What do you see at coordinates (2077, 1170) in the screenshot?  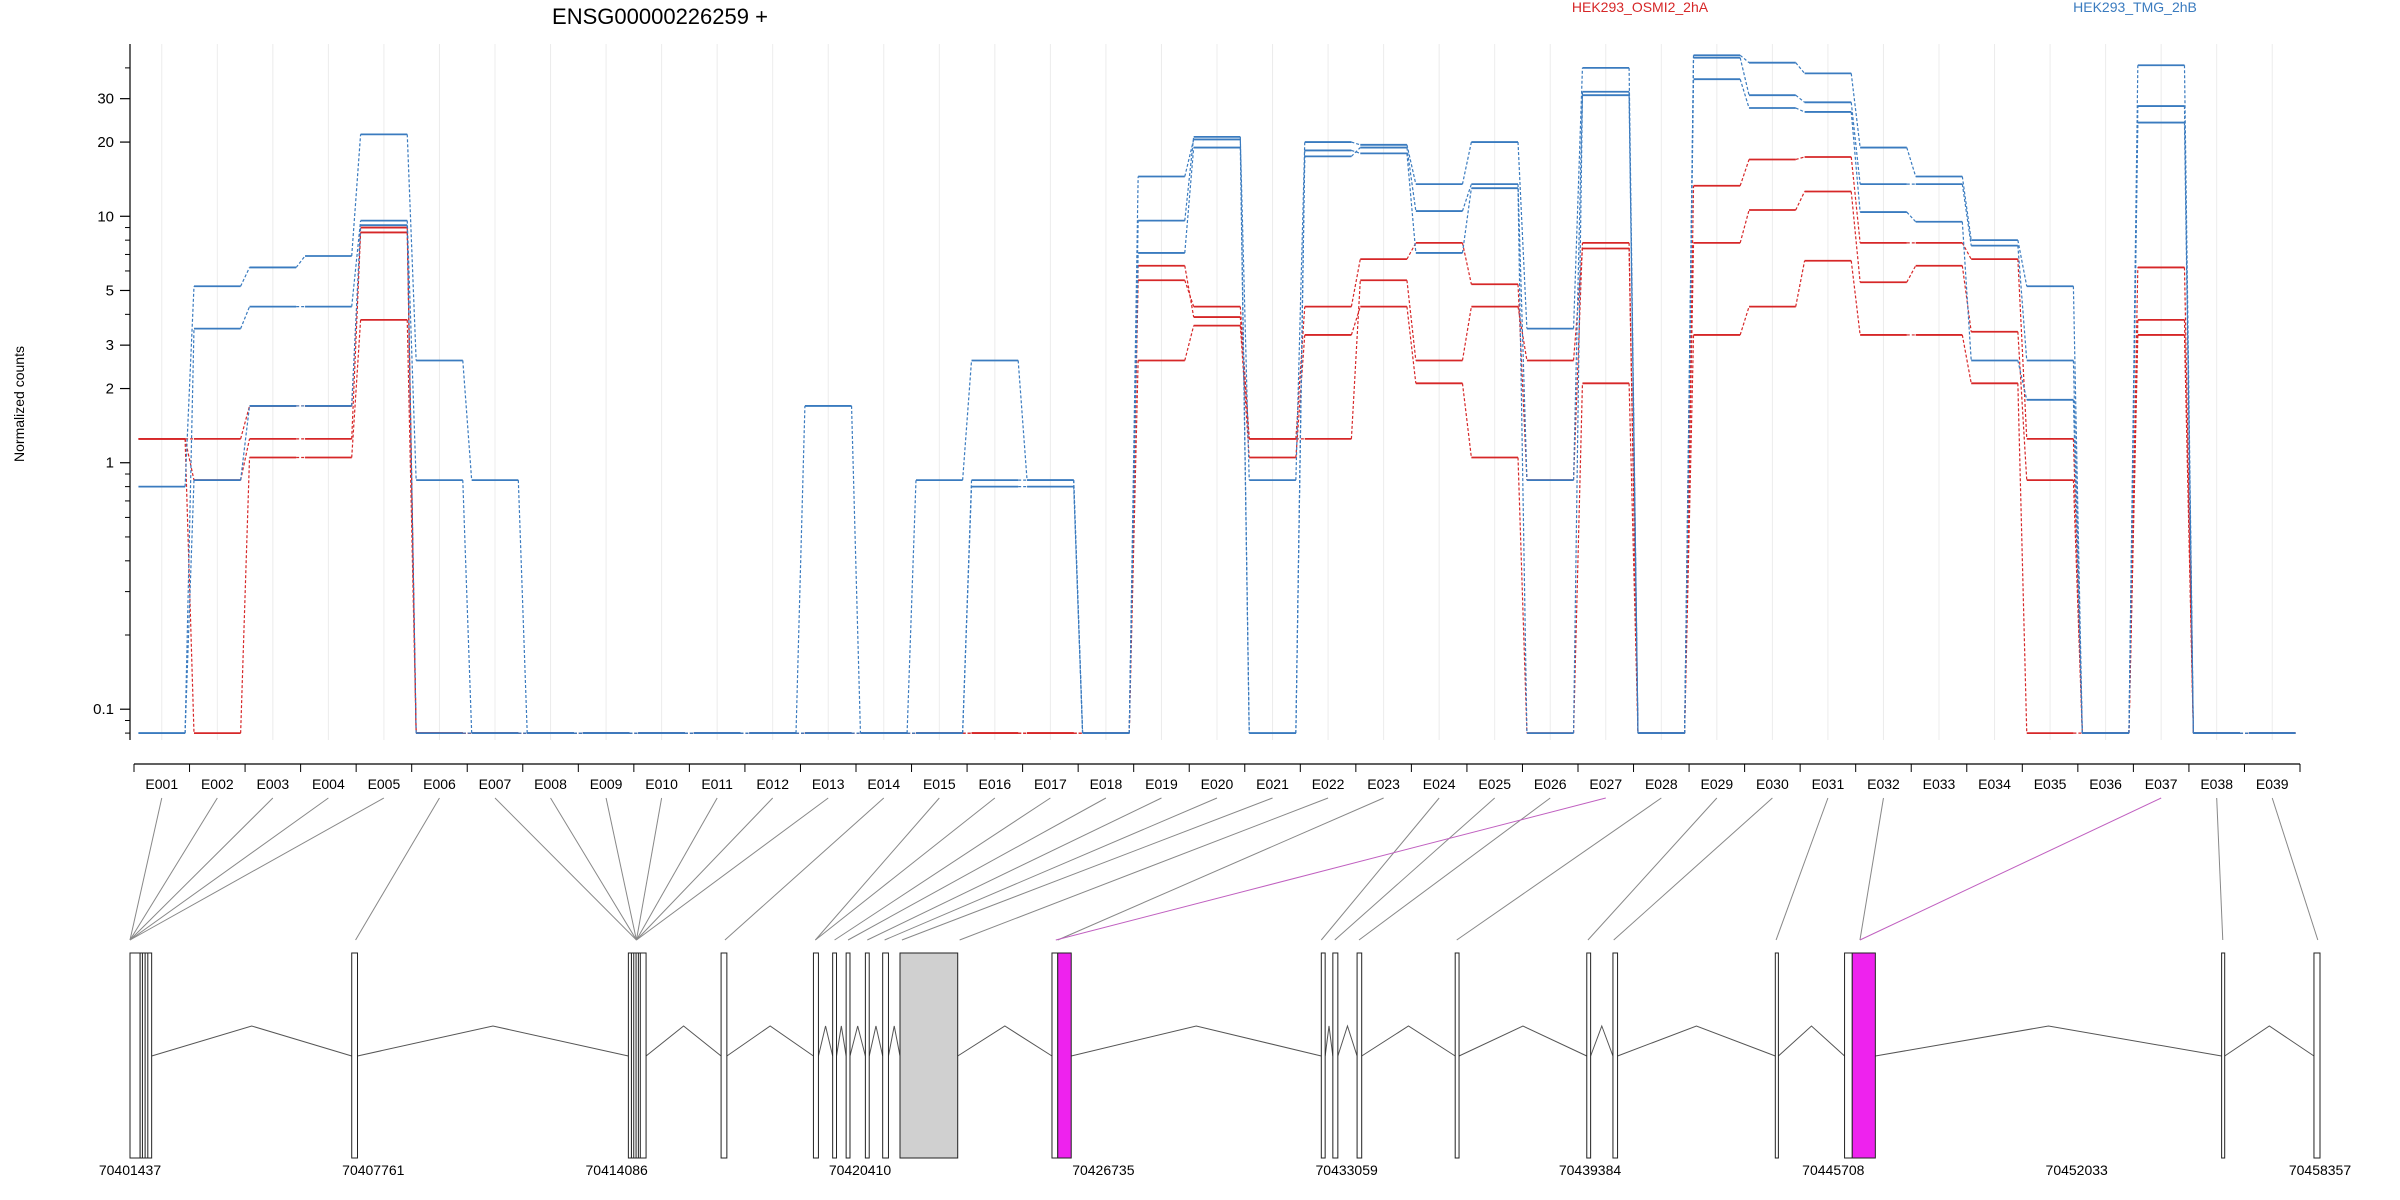 I see `coordinate-label: 70452033` at bounding box center [2077, 1170].